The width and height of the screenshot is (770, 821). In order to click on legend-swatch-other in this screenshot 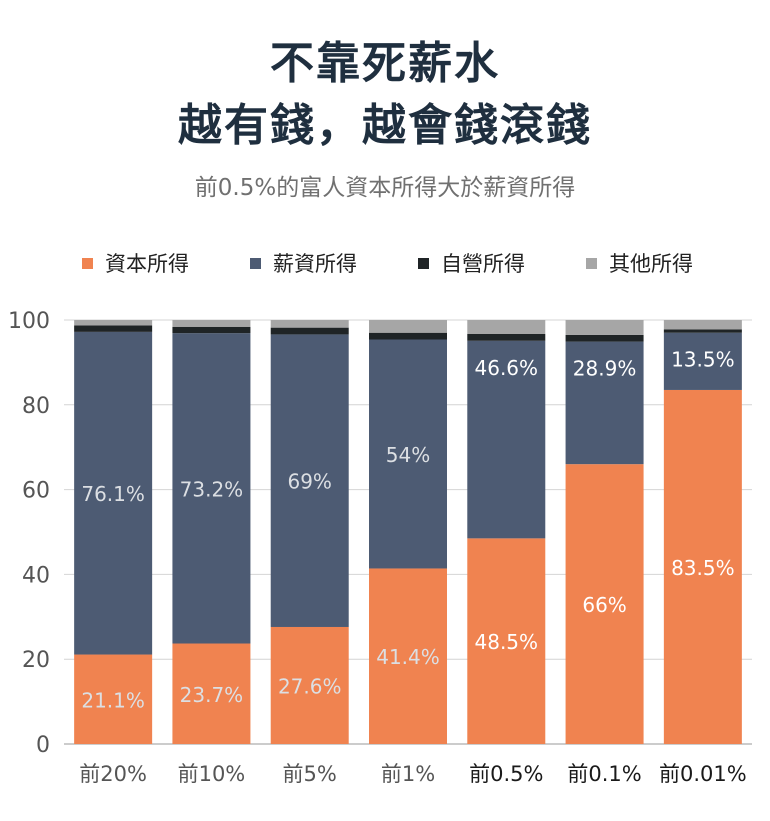, I will do `click(591, 263)`.